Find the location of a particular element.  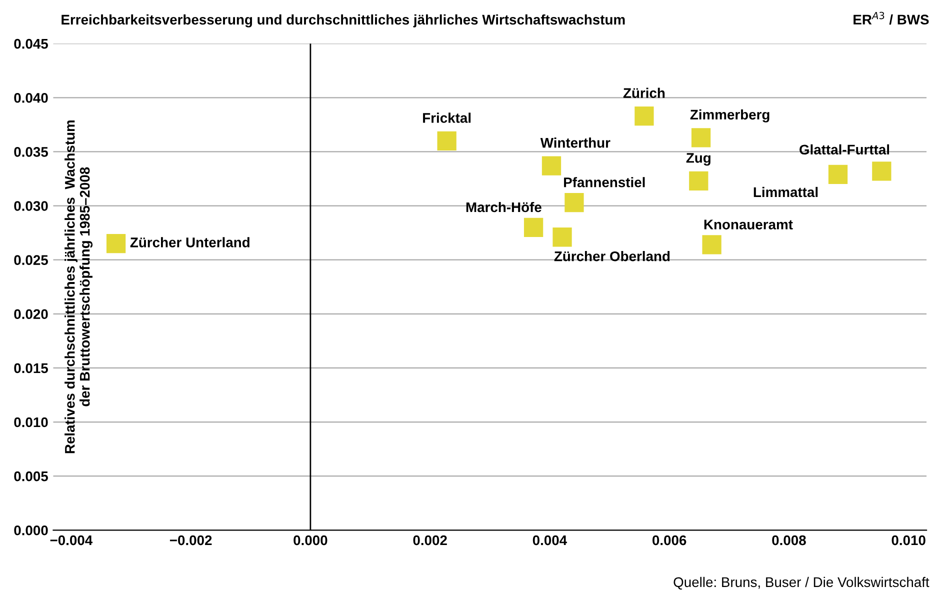

annotation: Pfannenstiel is located at coordinates (604, 182).